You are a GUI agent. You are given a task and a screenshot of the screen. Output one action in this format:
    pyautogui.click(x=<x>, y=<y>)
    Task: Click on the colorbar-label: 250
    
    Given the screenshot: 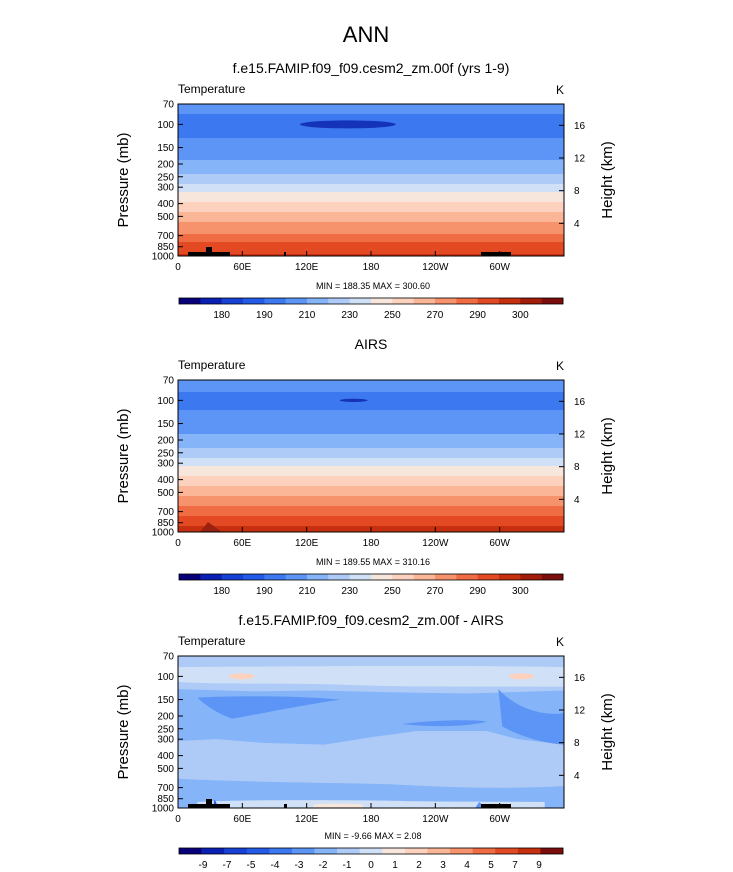 What is the action you would take?
    pyautogui.click(x=392, y=315)
    